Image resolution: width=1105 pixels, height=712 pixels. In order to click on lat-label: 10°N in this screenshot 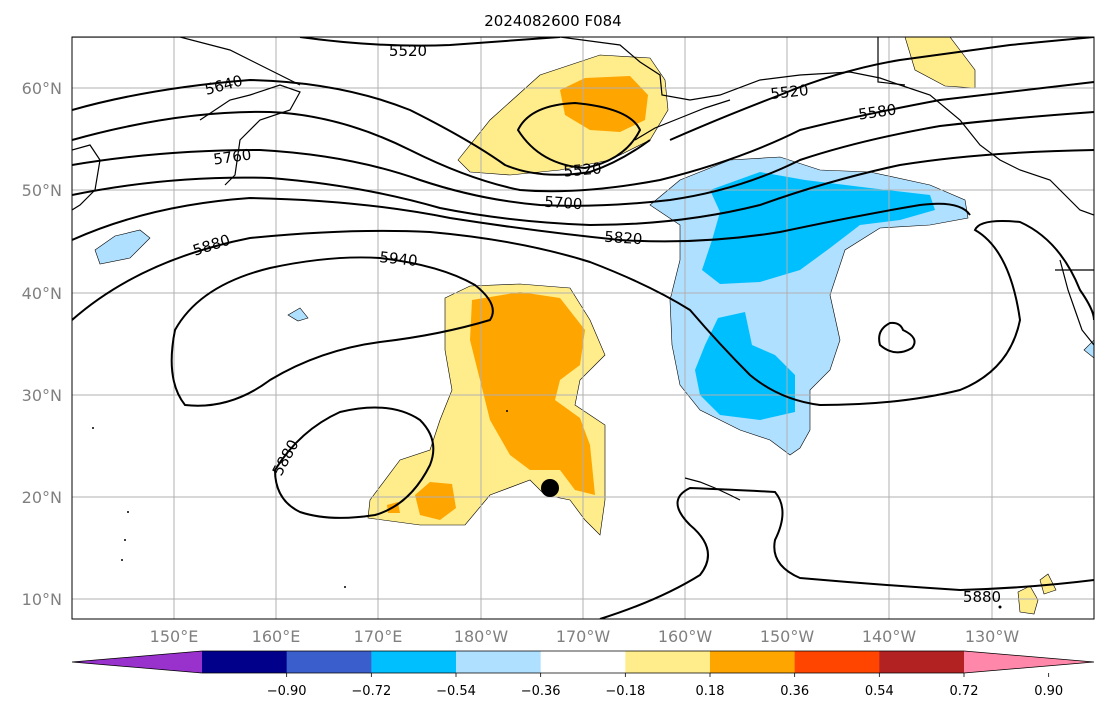, I will do `click(42, 599)`.